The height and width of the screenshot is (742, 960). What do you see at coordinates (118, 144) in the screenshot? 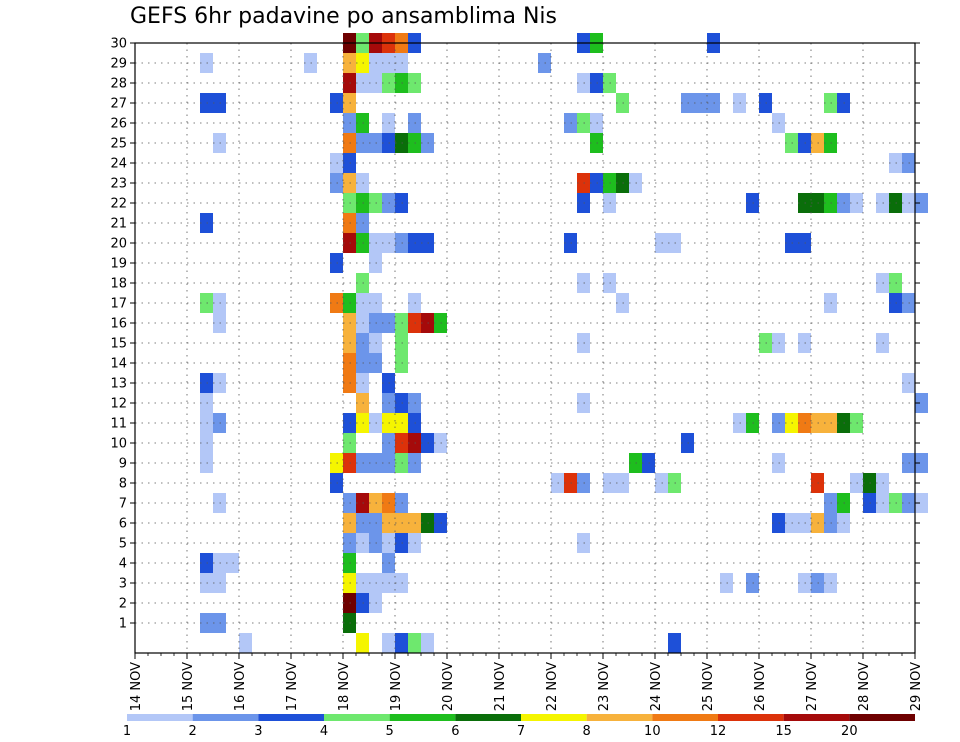
I see `y-tick-label: 25` at bounding box center [118, 144].